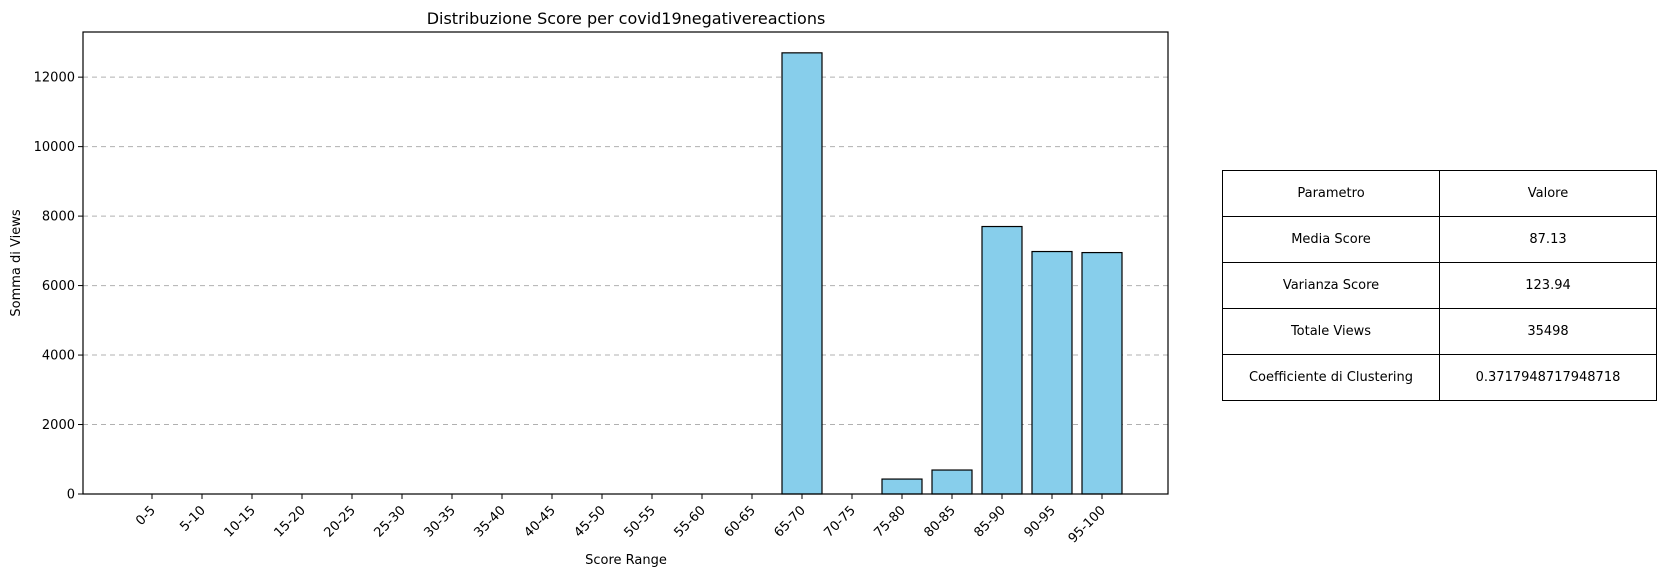  I want to click on x-tick-label: 25-30, so click(390, 521).